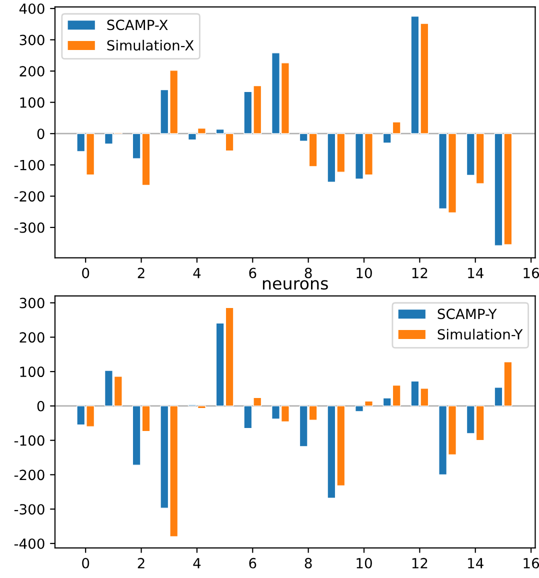 The width and height of the screenshot is (539, 578). Describe the element at coordinates (150, 45) in the screenshot. I see `legend-label: Simulation-X` at that location.